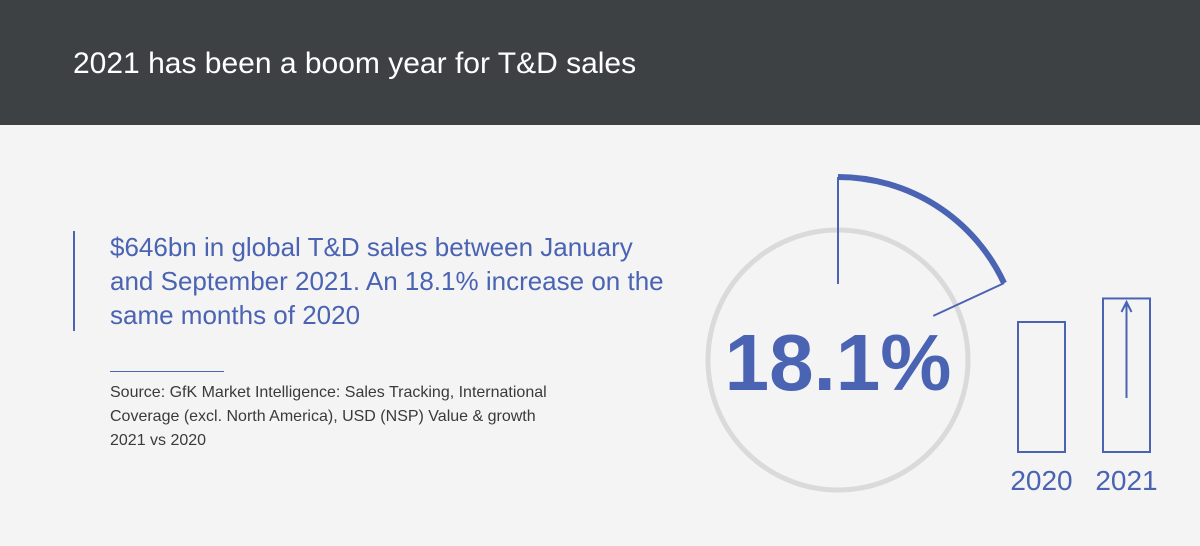 This screenshot has width=1200, height=546. Describe the element at coordinates (1041, 480) in the screenshot. I see `bar-label-2020: 2020` at that location.